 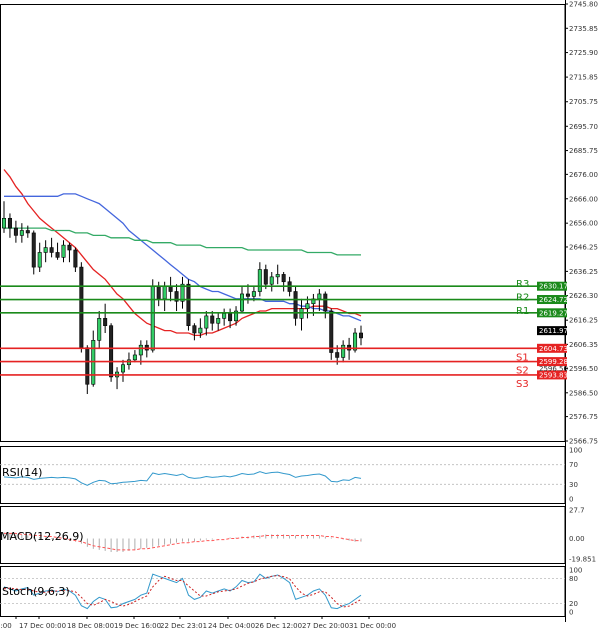 What do you see at coordinates (182, 541) in the screenshot?
I see `macd-signal-line` at bounding box center [182, 541].